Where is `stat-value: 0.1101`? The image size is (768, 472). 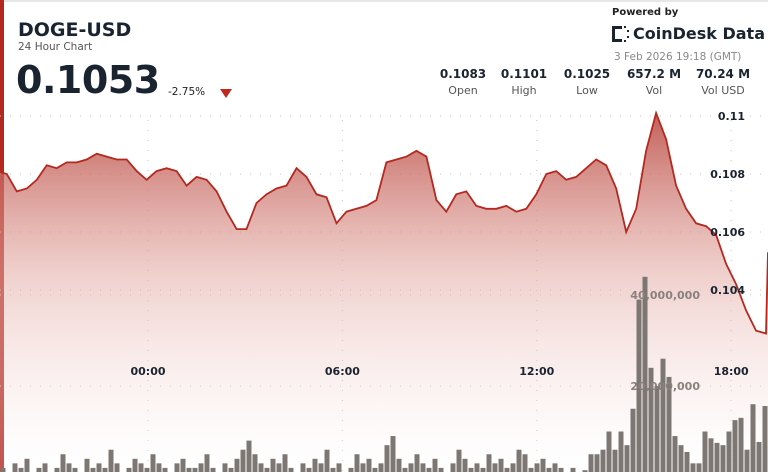
stat-value: 0.1101 is located at coordinates (524, 74).